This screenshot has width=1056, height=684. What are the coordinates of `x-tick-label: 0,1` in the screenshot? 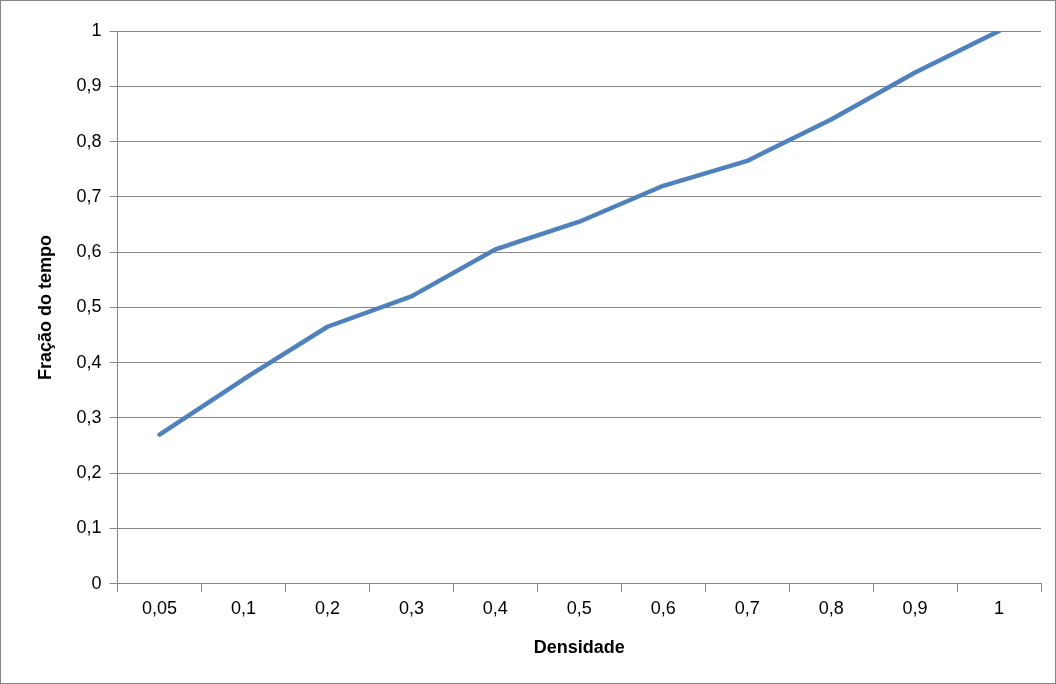 It's located at (244, 607).